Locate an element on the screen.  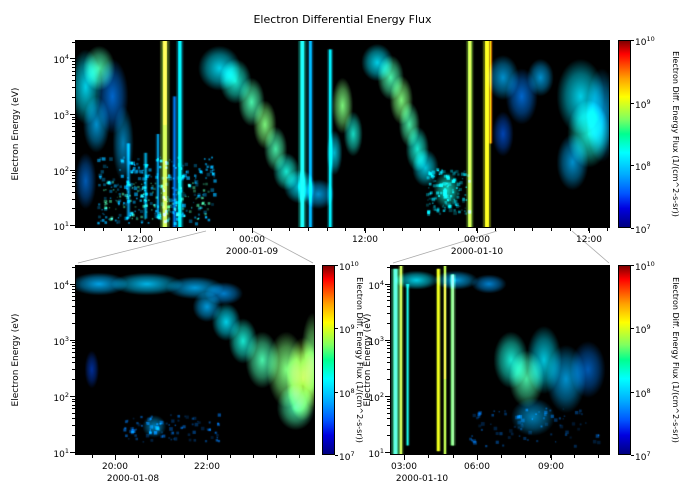
x-tick-label: 06:00 is located at coordinates (477, 467).